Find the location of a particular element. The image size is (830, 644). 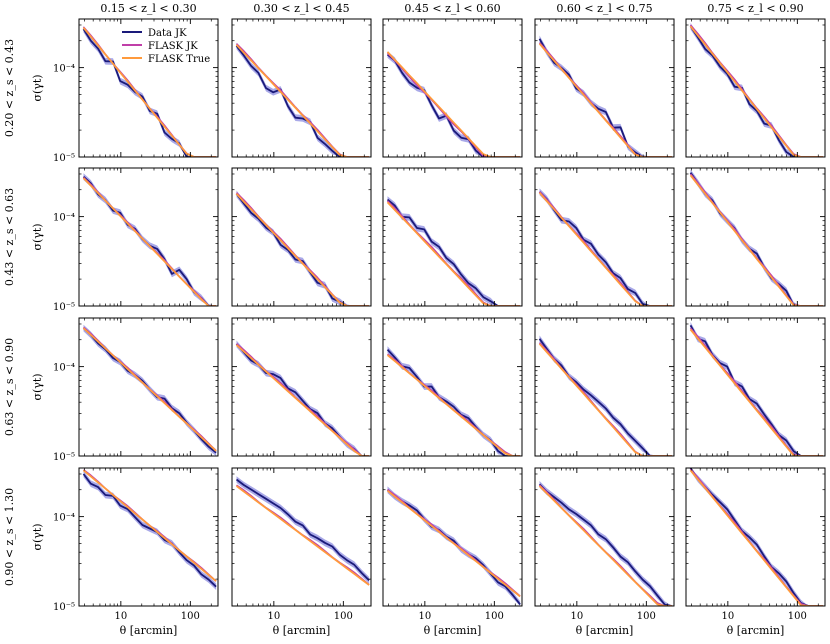

legend-label: FLASK JK is located at coordinates (173, 46).